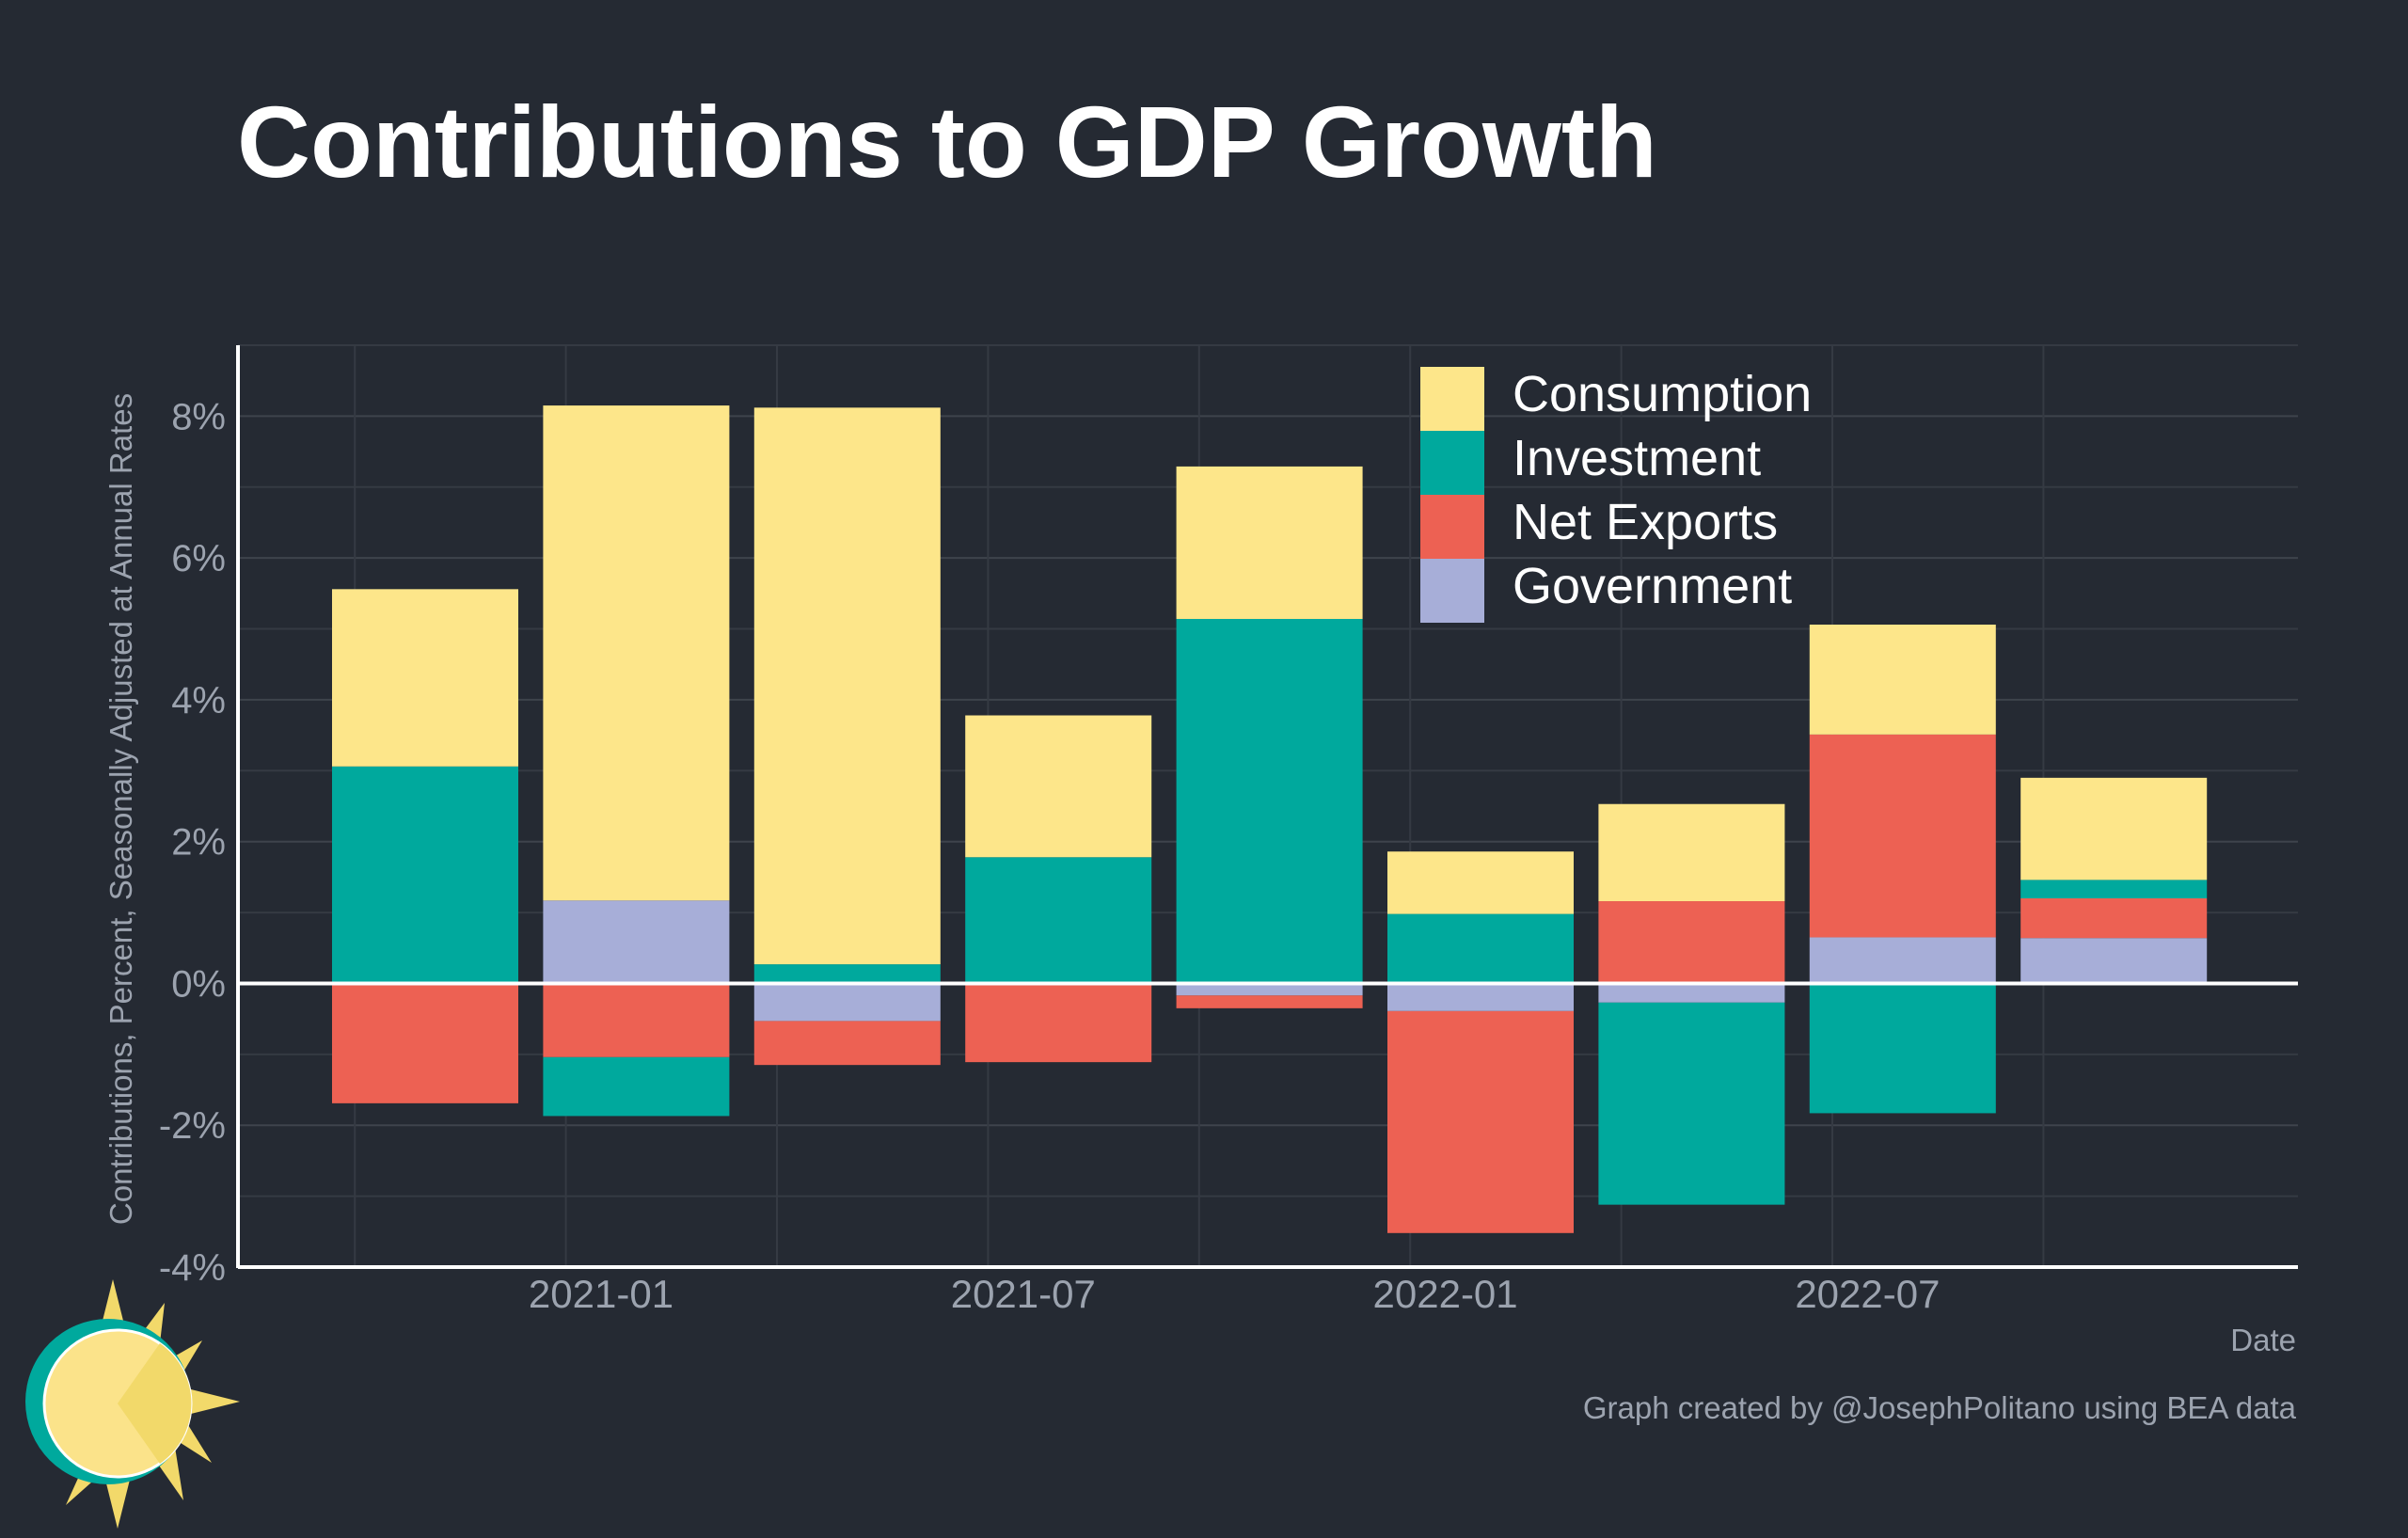 The image size is (2408, 1538). I want to click on legend-swatch-government, so click(1452, 591).